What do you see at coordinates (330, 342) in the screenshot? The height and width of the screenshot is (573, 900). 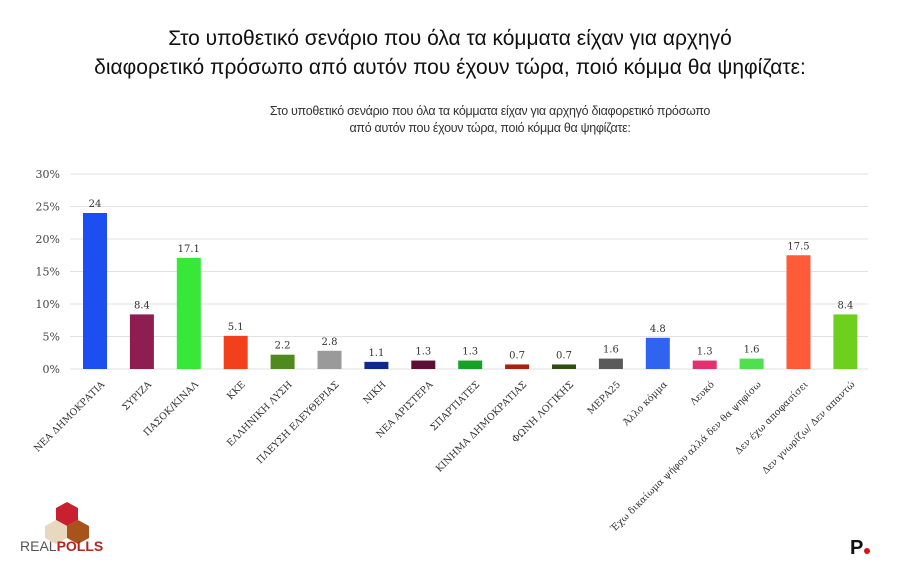 I see `data-label: 2.8` at bounding box center [330, 342].